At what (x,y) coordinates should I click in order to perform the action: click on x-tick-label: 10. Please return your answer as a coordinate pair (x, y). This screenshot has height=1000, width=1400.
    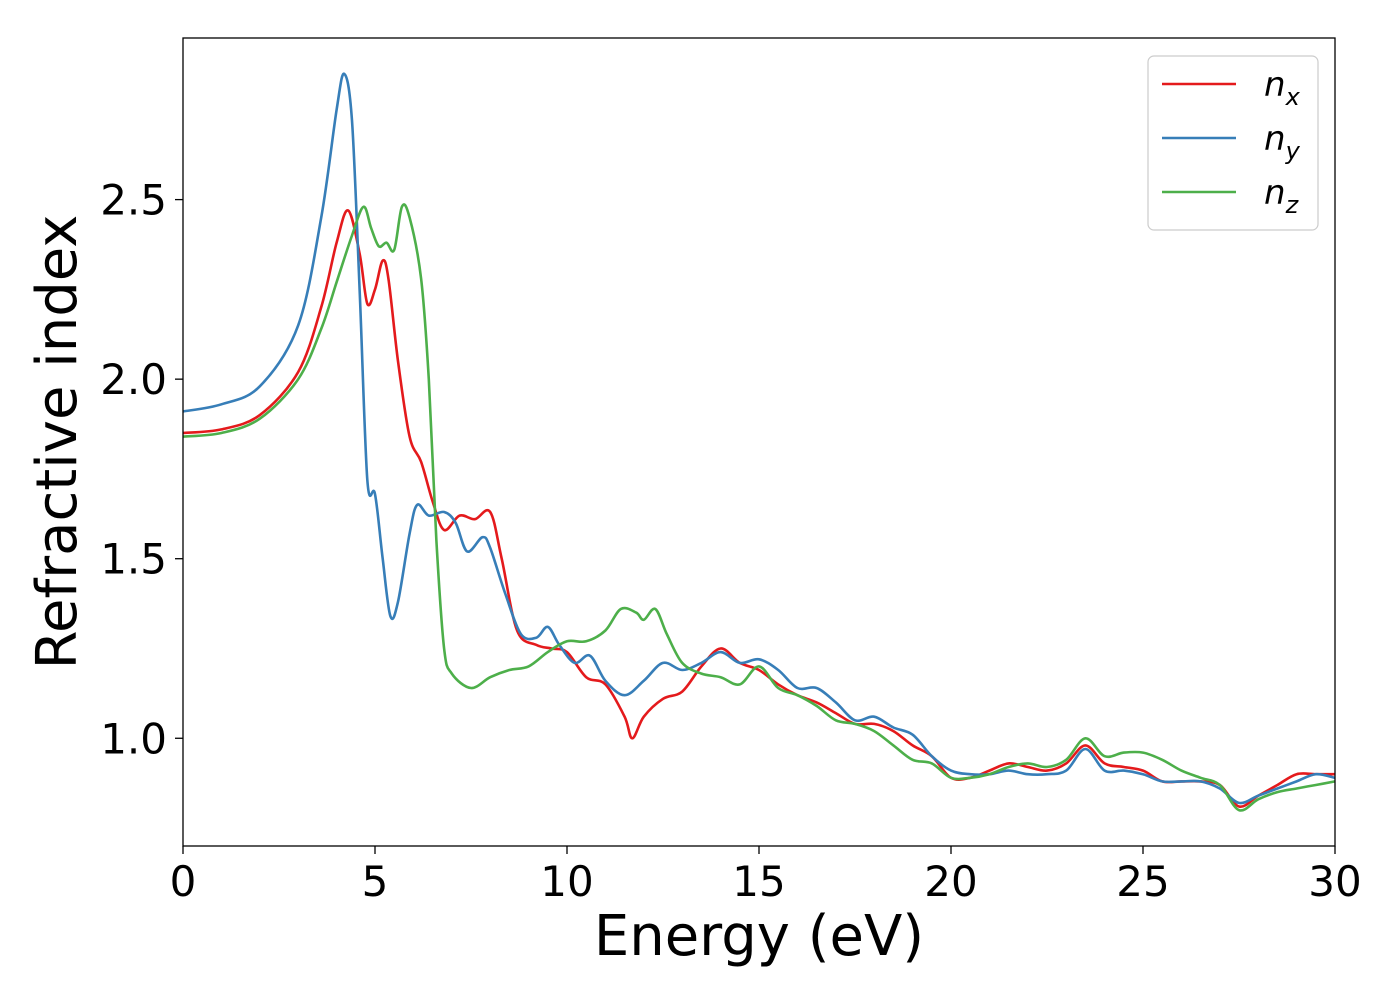
    Looking at the image, I should click on (566, 881).